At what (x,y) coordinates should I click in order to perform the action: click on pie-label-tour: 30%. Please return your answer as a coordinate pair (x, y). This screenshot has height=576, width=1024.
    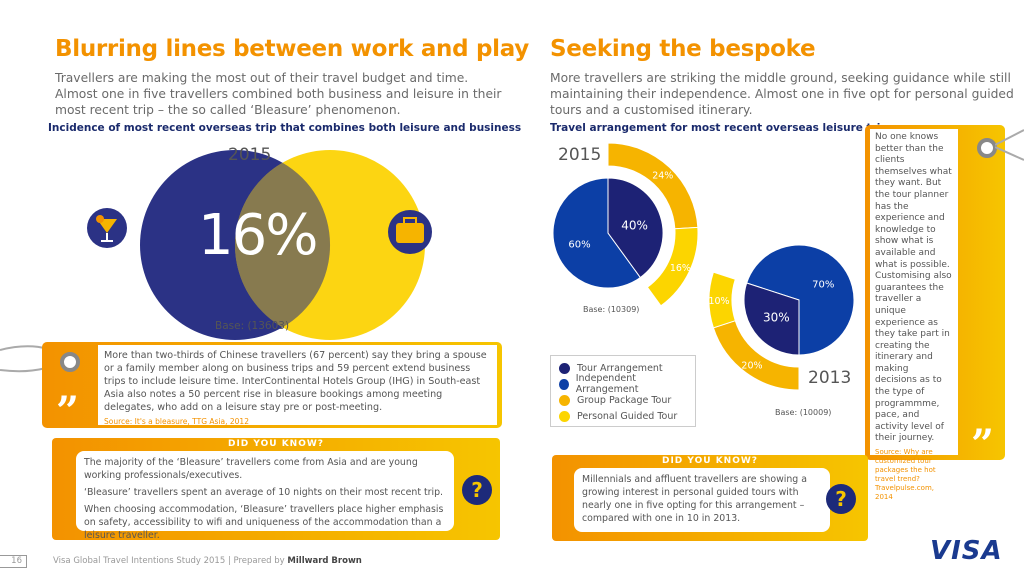
    Looking at the image, I should click on (776, 317).